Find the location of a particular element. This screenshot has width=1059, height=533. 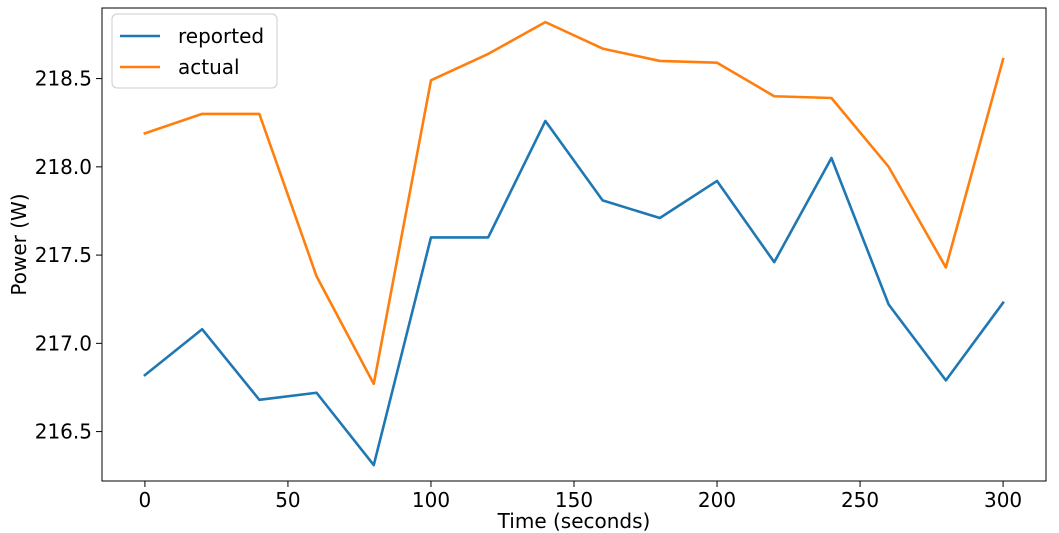

x-tick-label: 100 is located at coordinates (431, 500).